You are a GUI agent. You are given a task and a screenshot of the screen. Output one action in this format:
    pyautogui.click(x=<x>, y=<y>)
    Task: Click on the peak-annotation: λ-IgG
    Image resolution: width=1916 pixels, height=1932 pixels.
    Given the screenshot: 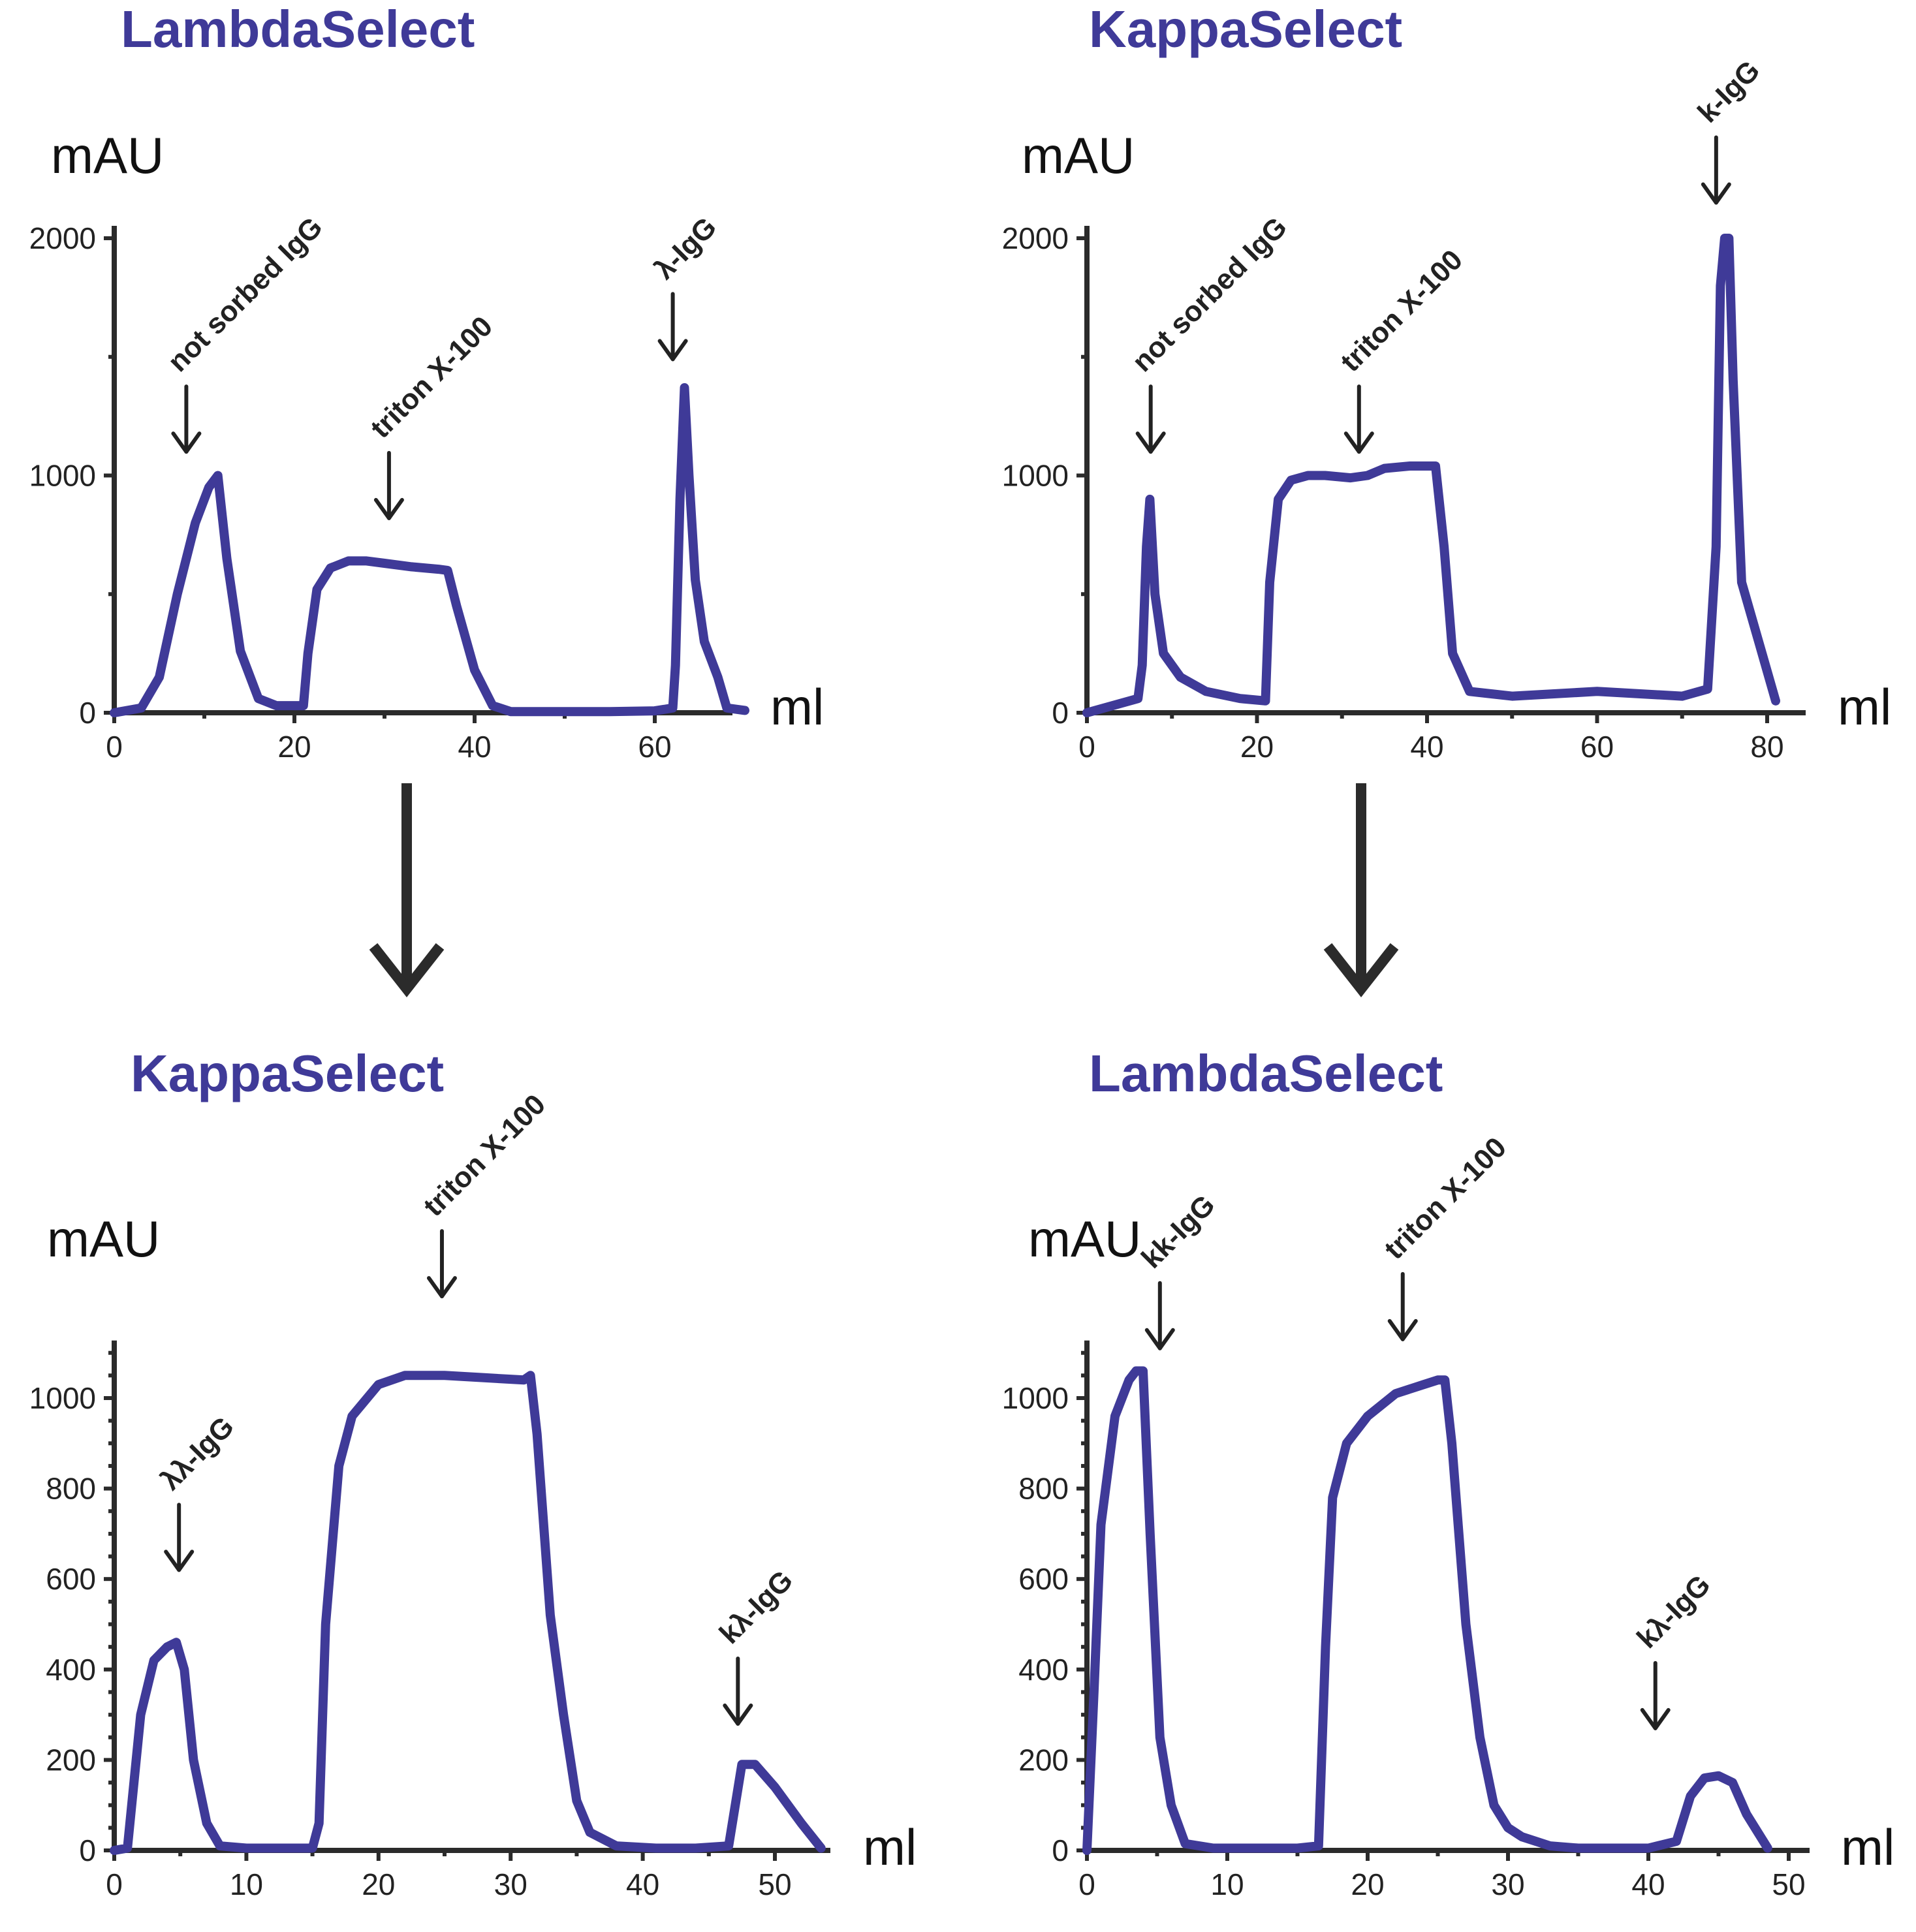 What is the action you would take?
    pyautogui.click(x=685, y=286)
    